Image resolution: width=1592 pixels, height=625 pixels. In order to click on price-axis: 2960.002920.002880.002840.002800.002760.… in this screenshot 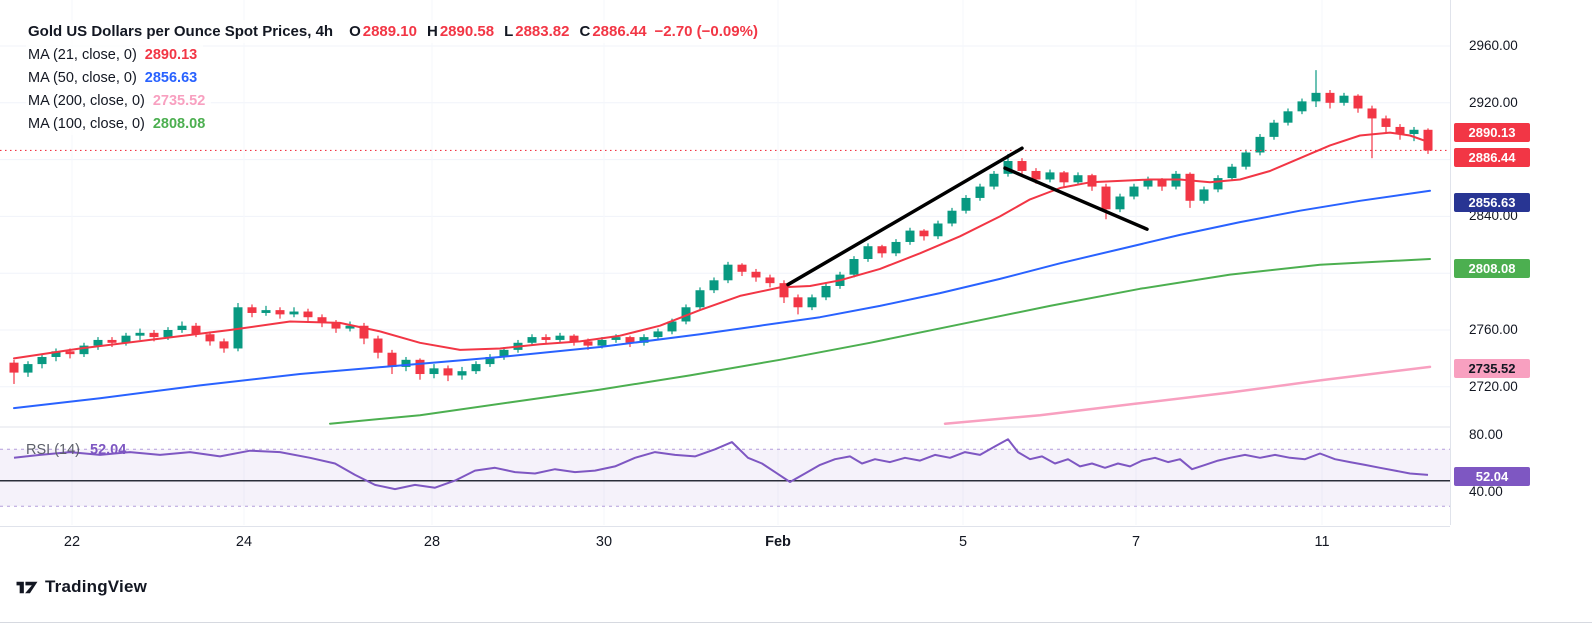, I will do `click(1521, 262)`.